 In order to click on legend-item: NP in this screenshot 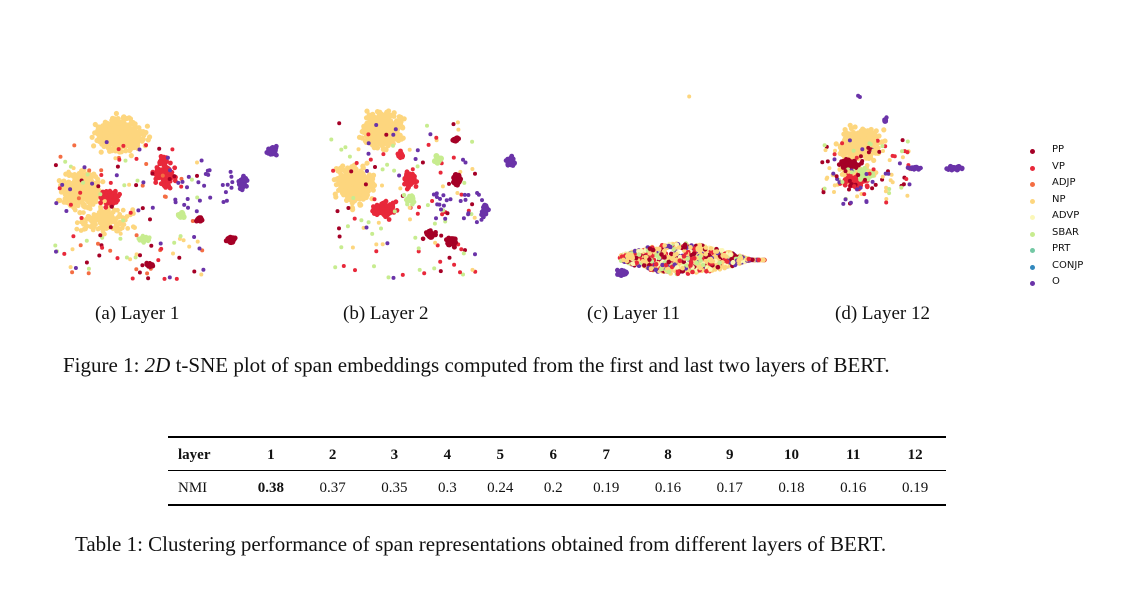, I will do `click(1075, 202)`.